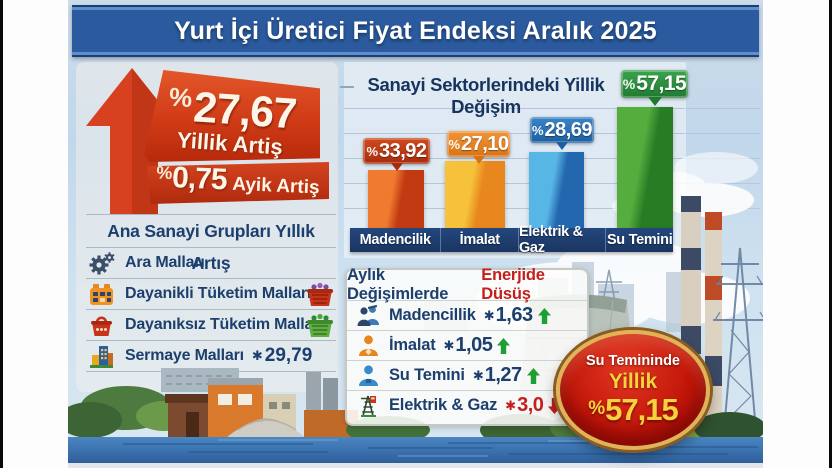 The image size is (832, 468). What do you see at coordinates (1, 234) in the screenshot?
I see `left-black-edge` at bounding box center [1, 234].